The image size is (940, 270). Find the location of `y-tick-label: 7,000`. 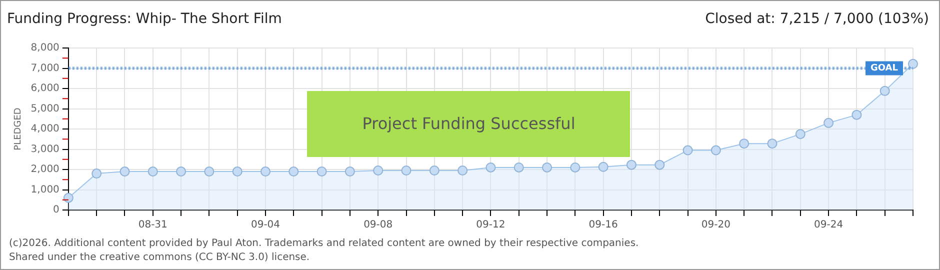

y-tick-label: 7,000 is located at coordinates (45, 68).